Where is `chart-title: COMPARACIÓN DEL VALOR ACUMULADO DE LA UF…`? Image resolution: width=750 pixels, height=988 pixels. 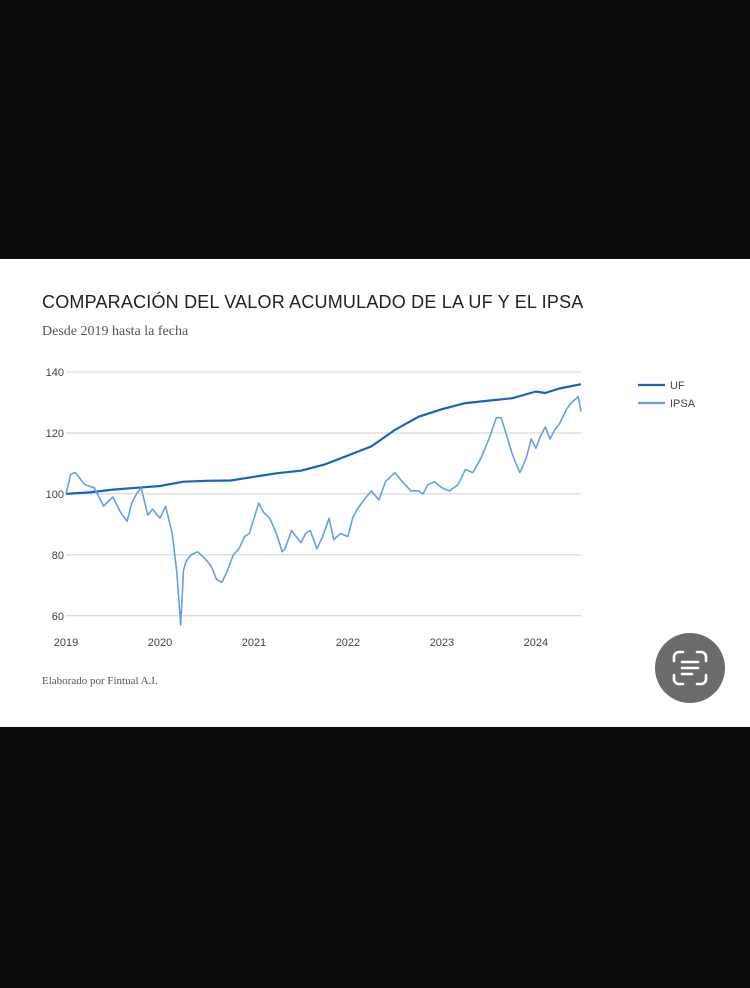
chart-title: COMPARACIÓN DEL VALOR ACUMULADO DE LA UF… is located at coordinates (313, 302).